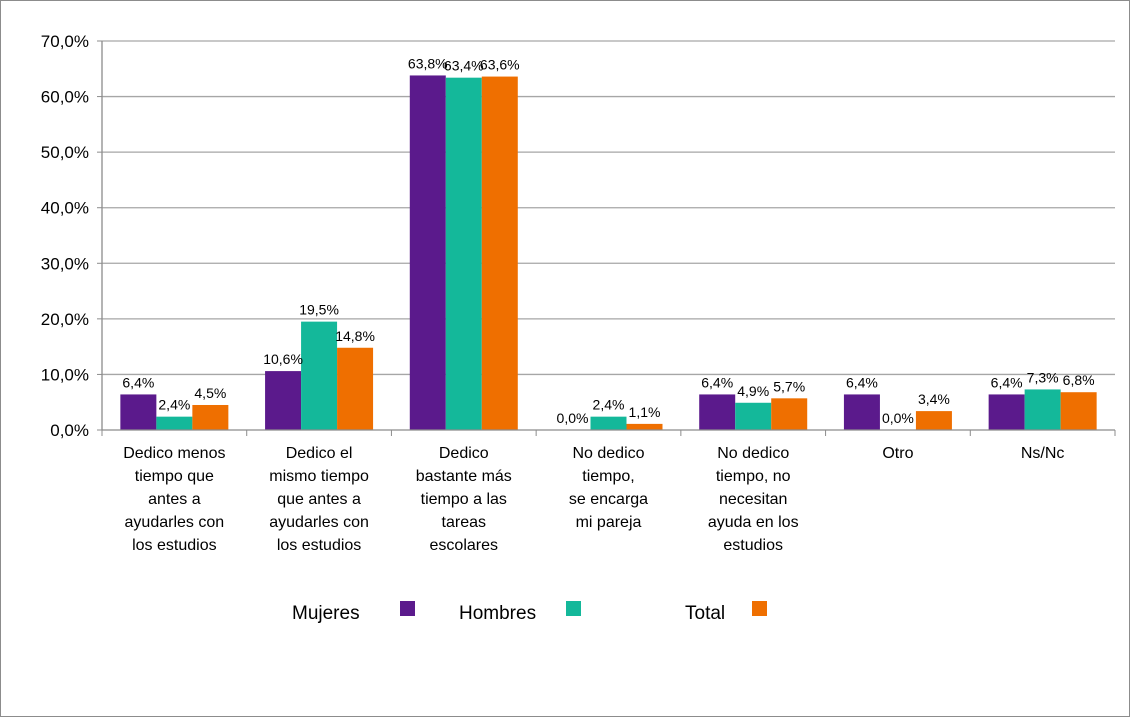 This screenshot has width=1130, height=717. I want to click on category-label: No dedico tiempo, se encarga mi pareja, so click(608, 488).